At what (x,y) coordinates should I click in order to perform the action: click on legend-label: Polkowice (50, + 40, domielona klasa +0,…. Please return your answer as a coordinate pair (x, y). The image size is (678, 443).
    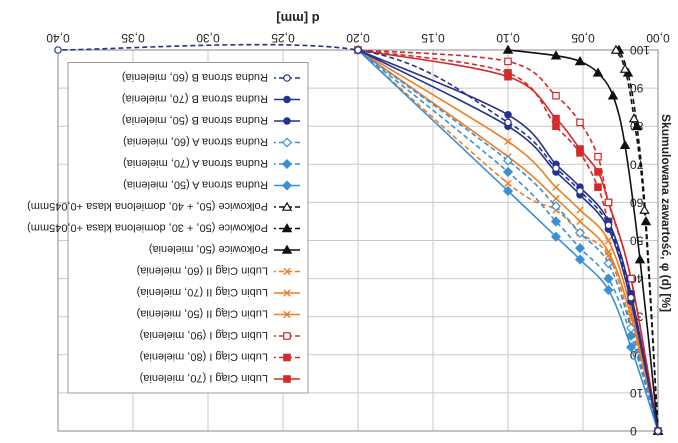
    Looking at the image, I should click on (147, 206).